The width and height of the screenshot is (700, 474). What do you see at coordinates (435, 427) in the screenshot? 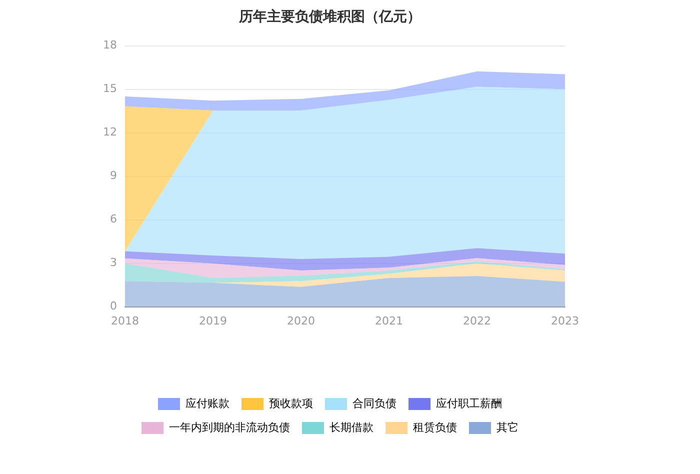
I see `legend-label: 租赁负债` at bounding box center [435, 427].